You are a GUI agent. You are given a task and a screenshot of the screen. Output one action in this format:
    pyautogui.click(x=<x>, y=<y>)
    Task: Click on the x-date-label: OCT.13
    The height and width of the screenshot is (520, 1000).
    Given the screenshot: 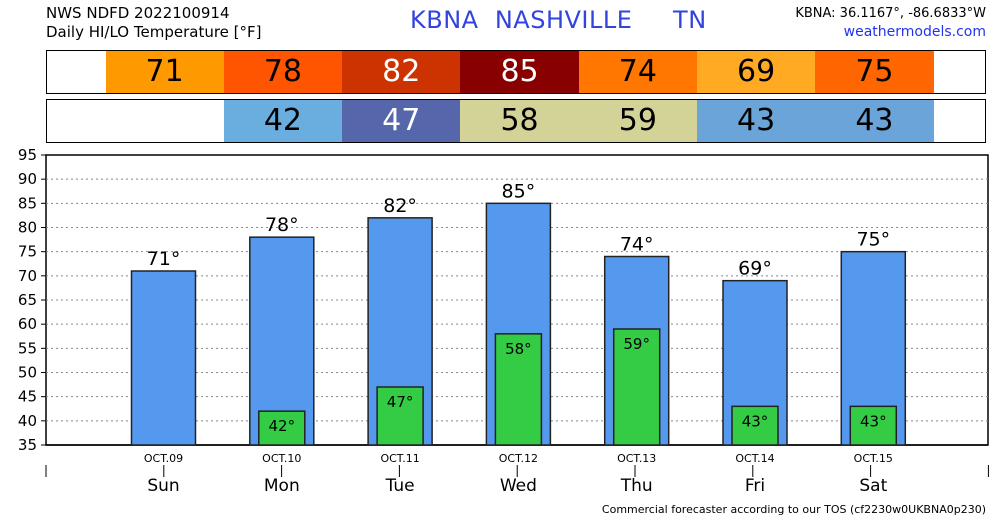 What is the action you would take?
    pyautogui.click(x=636, y=458)
    